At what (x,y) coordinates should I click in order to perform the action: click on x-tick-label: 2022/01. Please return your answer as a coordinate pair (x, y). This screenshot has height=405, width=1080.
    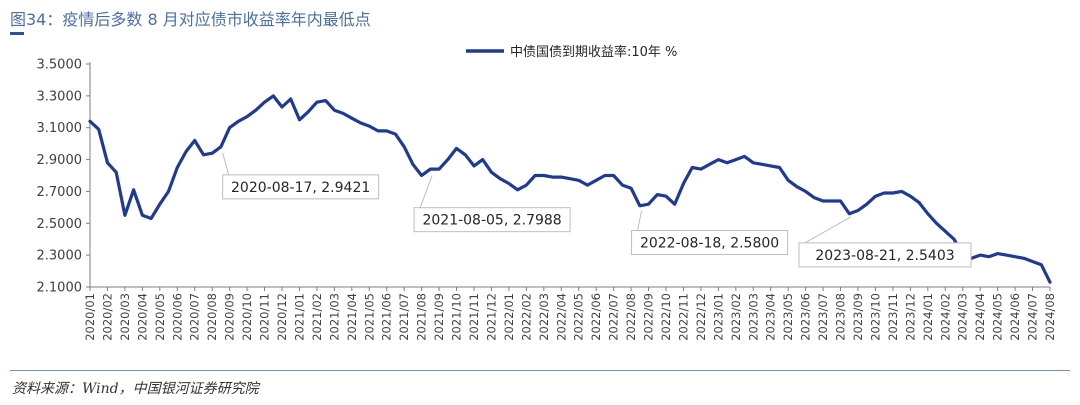
    Looking at the image, I should click on (509, 317).